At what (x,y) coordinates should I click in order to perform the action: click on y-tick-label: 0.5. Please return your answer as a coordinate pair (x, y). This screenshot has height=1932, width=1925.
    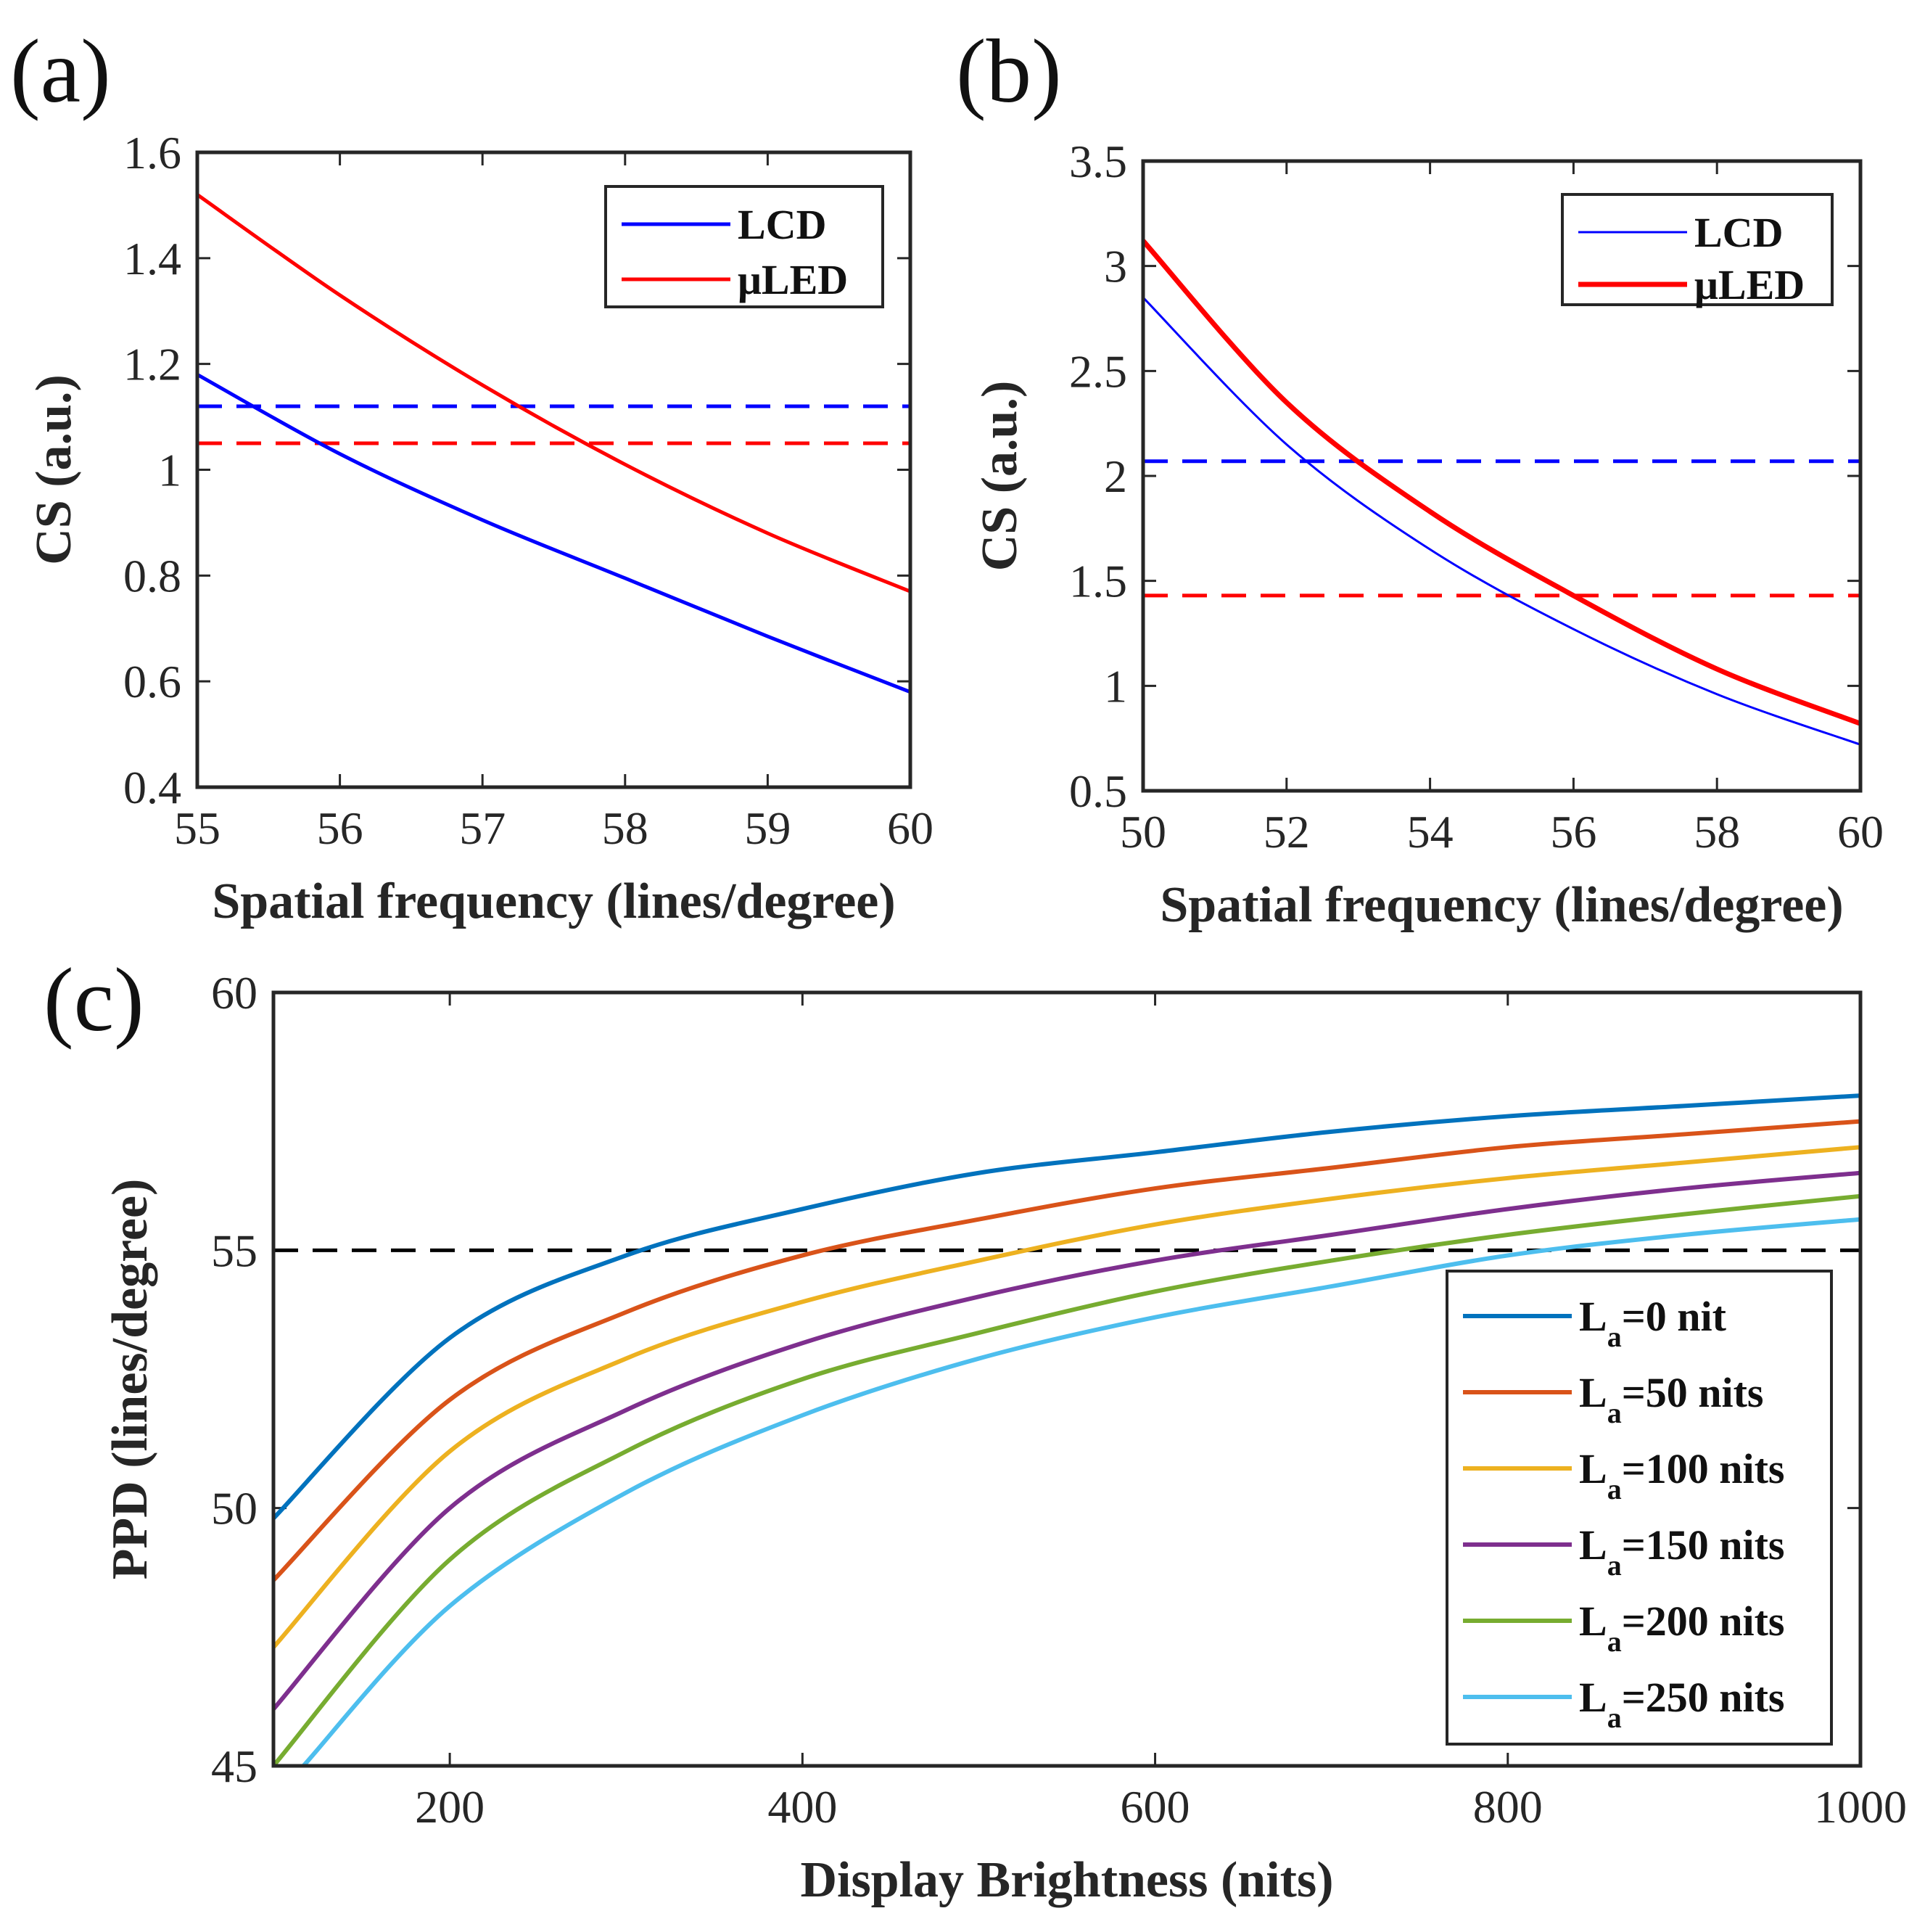
    Looking at the image, I should click on (1098, 791).